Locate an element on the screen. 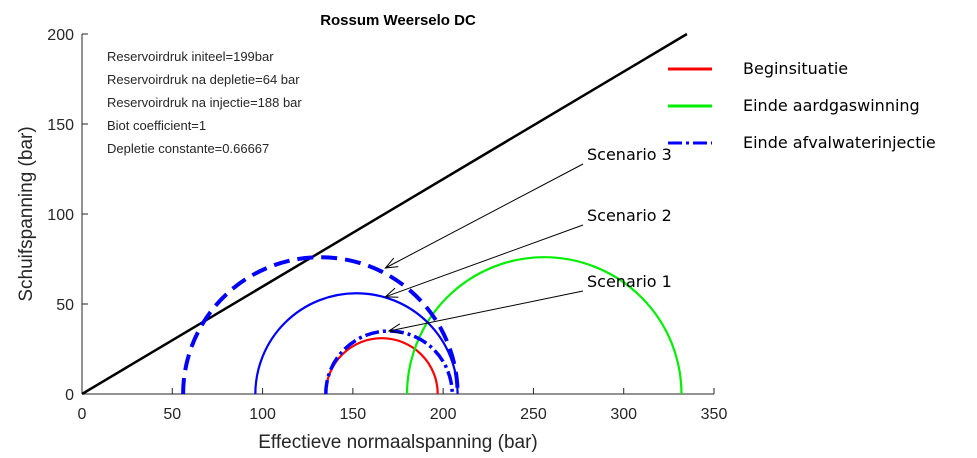 The image size is (977, 458). x-tick-label: 300 is located at coordinates (623, 414).